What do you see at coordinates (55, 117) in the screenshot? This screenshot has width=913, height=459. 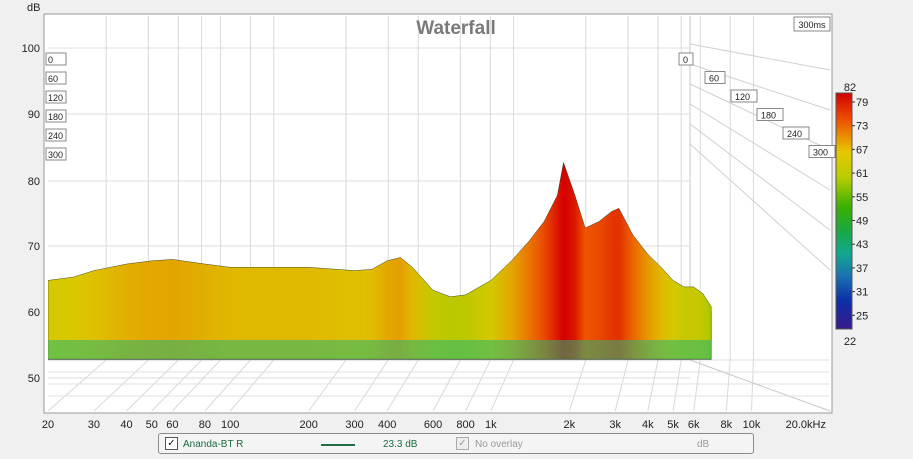 I see `time-label-left: 180` at bounding box center [55, 117].